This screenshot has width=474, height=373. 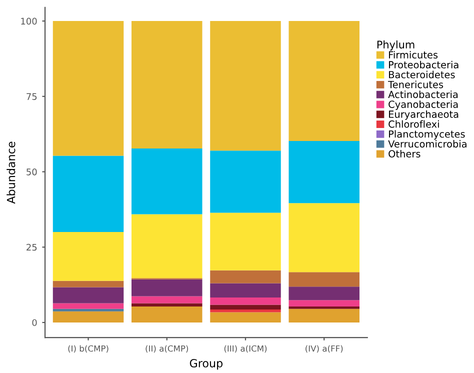 What do you see at coordinates (404, 154) in the screenshot?
I see `legend-label: Others` at bounding box center [404, 154].